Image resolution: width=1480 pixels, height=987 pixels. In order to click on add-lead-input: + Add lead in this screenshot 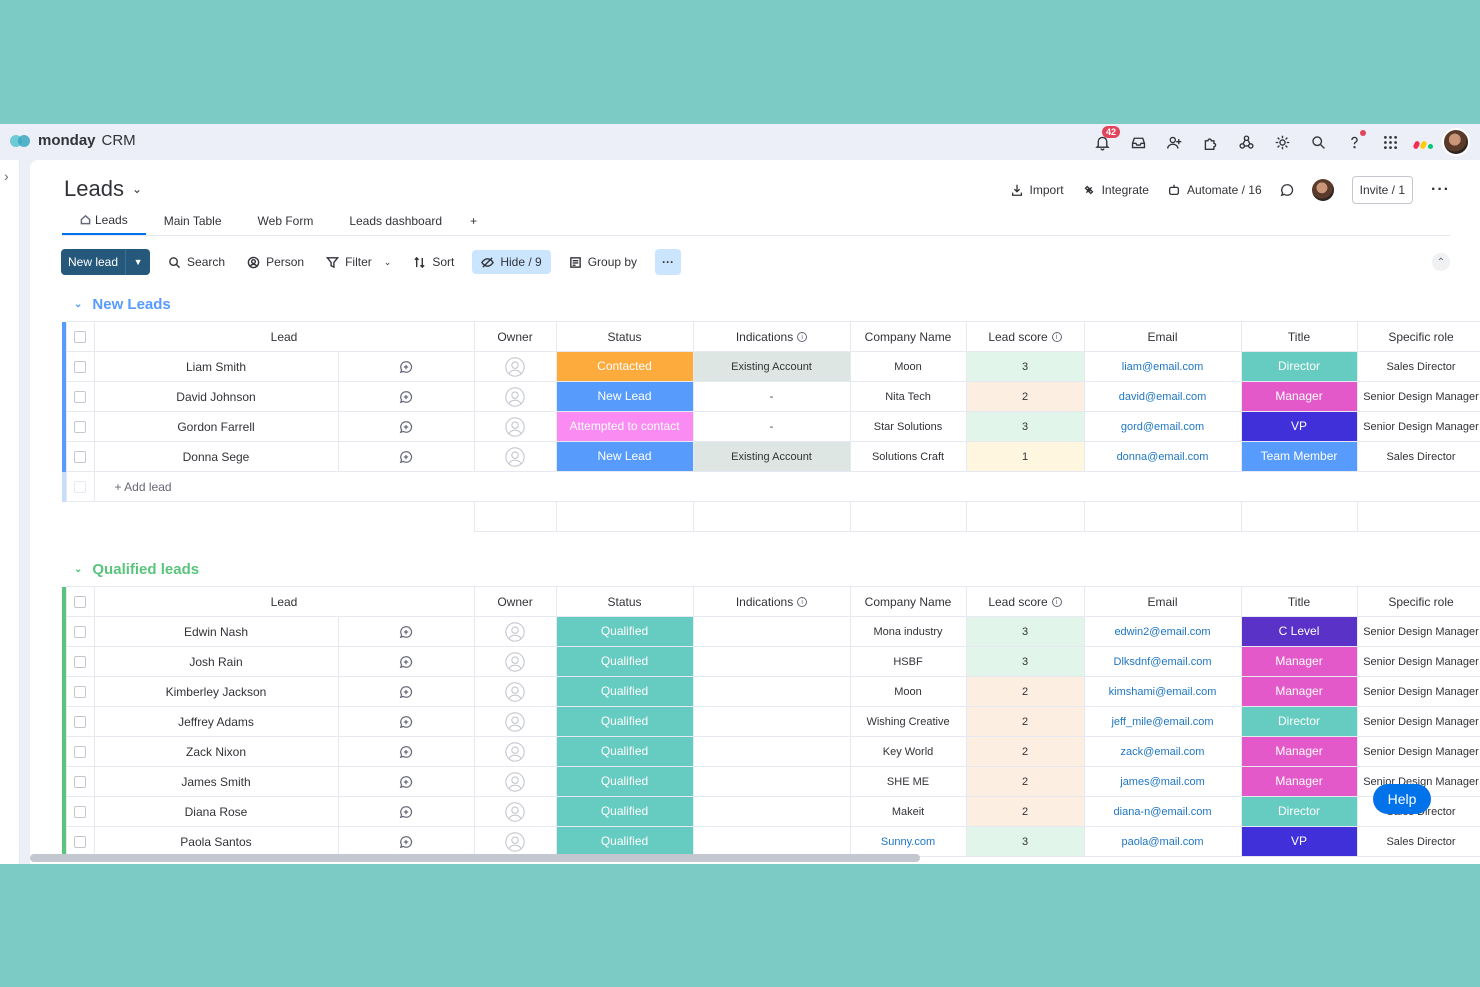, I will do `click(786, 486)`.